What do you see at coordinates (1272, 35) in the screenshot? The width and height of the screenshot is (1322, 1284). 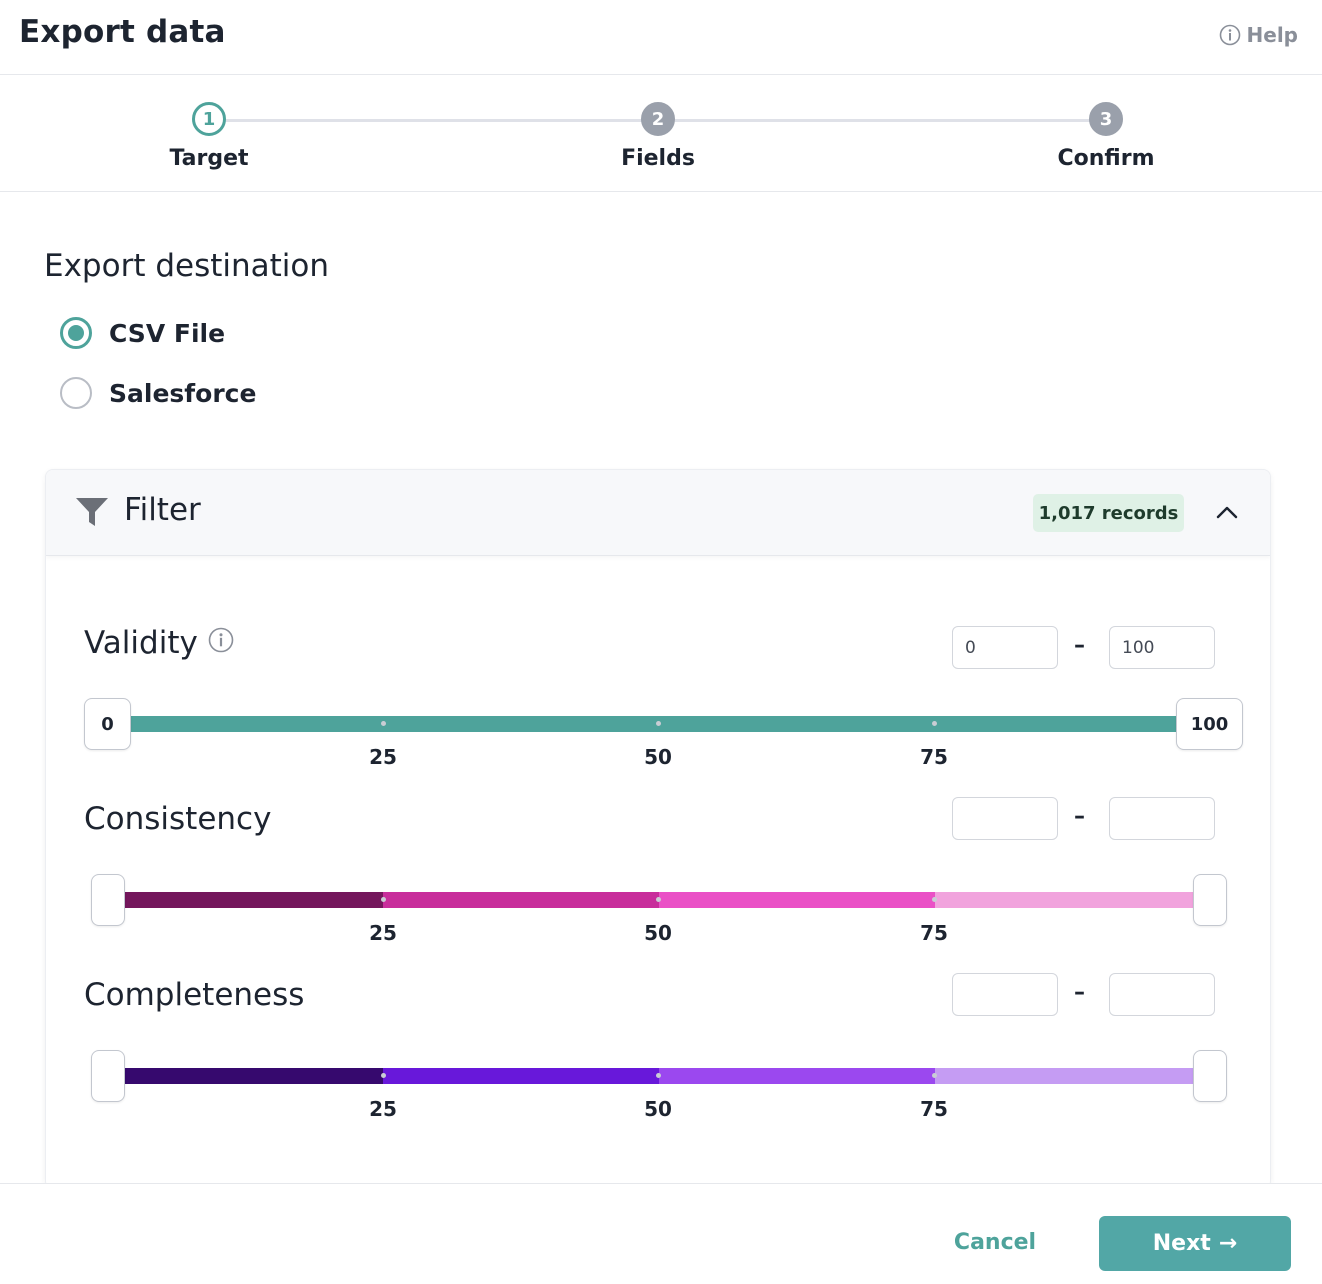 I see `help-label: Help` at bounding box center [1272, 35].